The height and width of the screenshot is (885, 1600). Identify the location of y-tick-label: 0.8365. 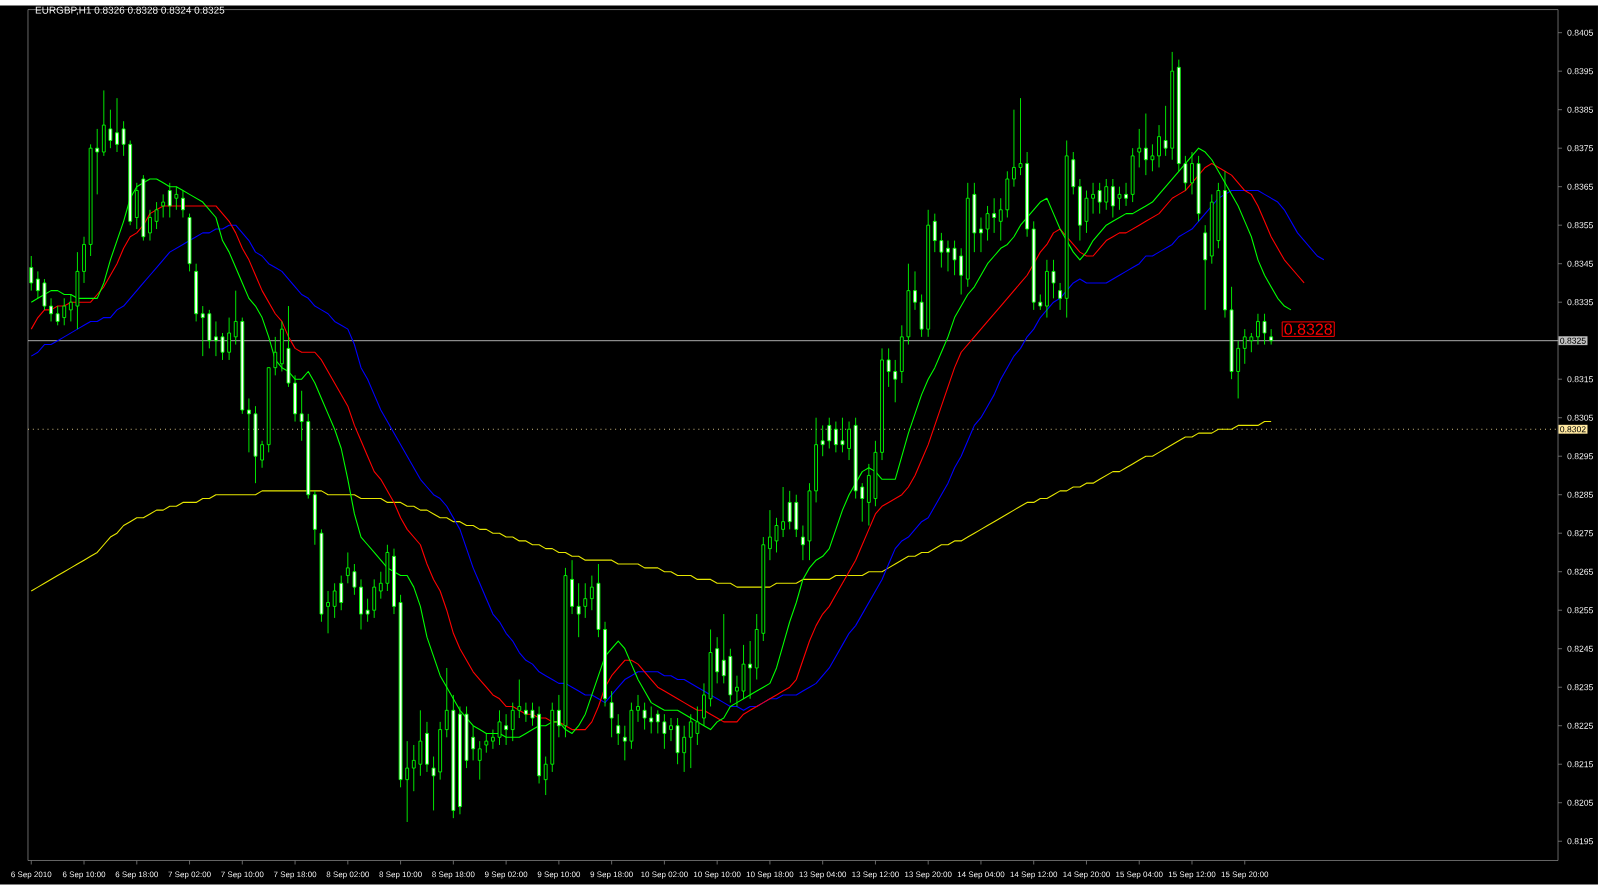
(1580, 186).